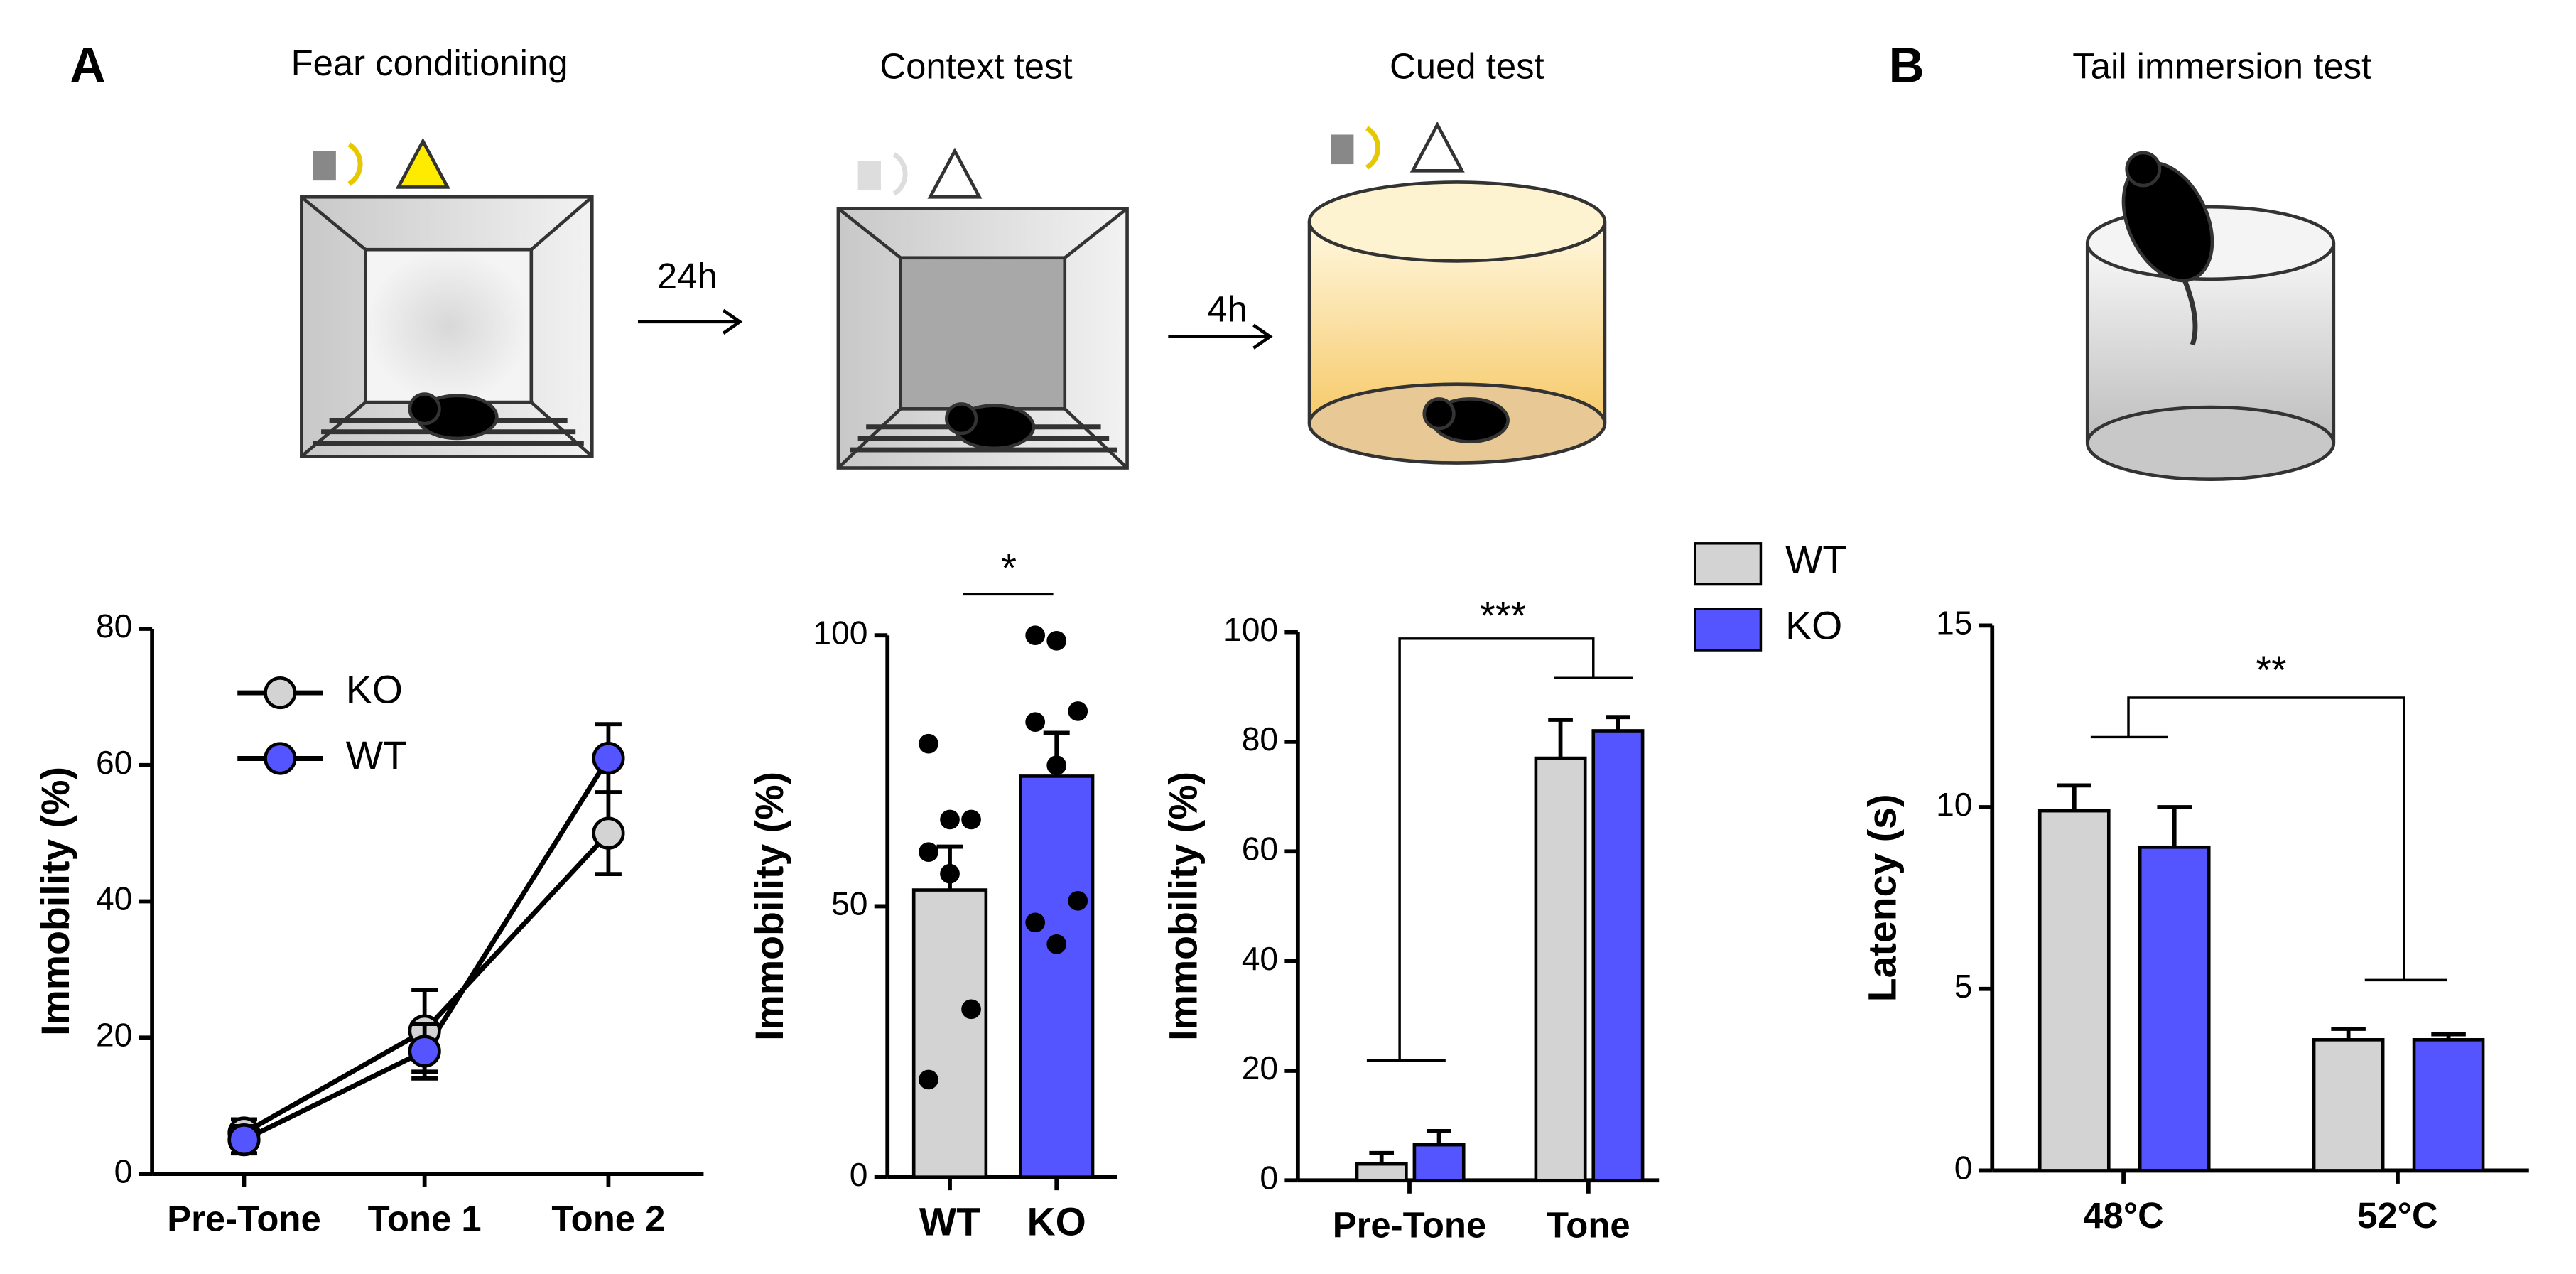 The width and height of the screenshot is (2576, 1274). What do you see at coordinates (976, 65) in the screenshot?
I see `step-title: Context test` at bounding box center [976, 65].